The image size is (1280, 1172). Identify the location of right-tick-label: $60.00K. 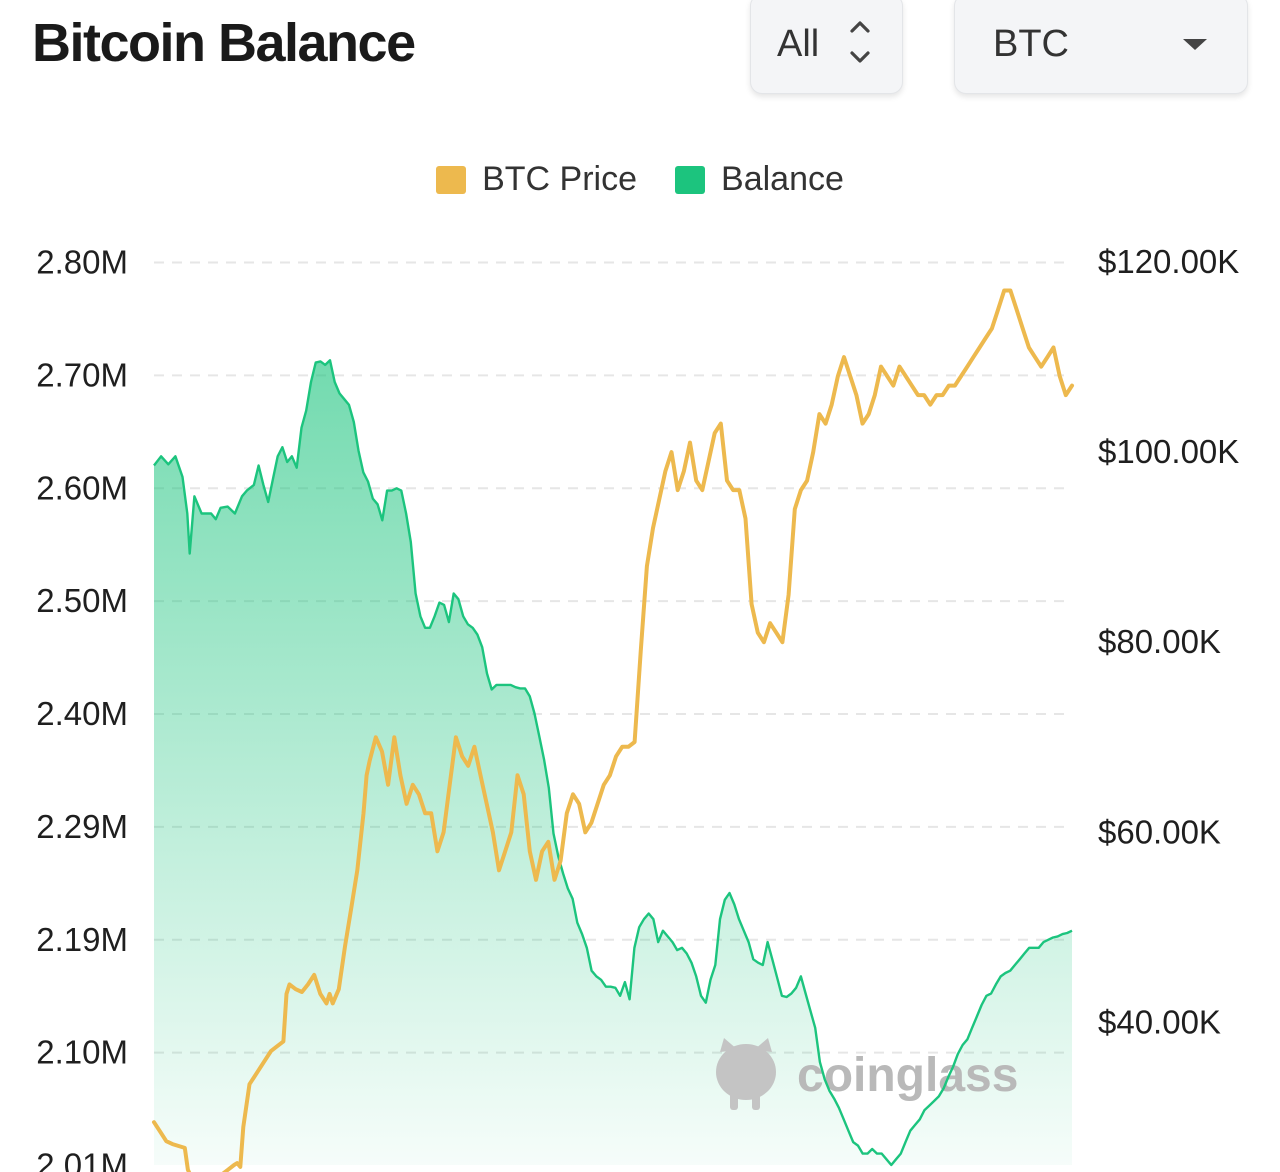
(1159, 831).